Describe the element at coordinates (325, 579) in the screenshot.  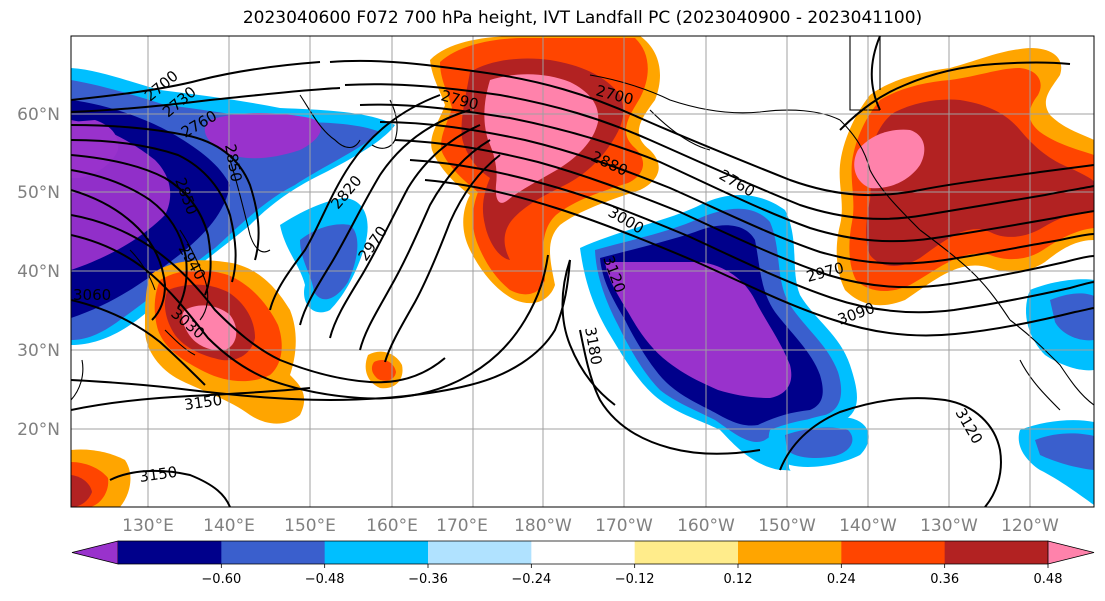
I see `colorbar-tick-label: −0.48` at that location.